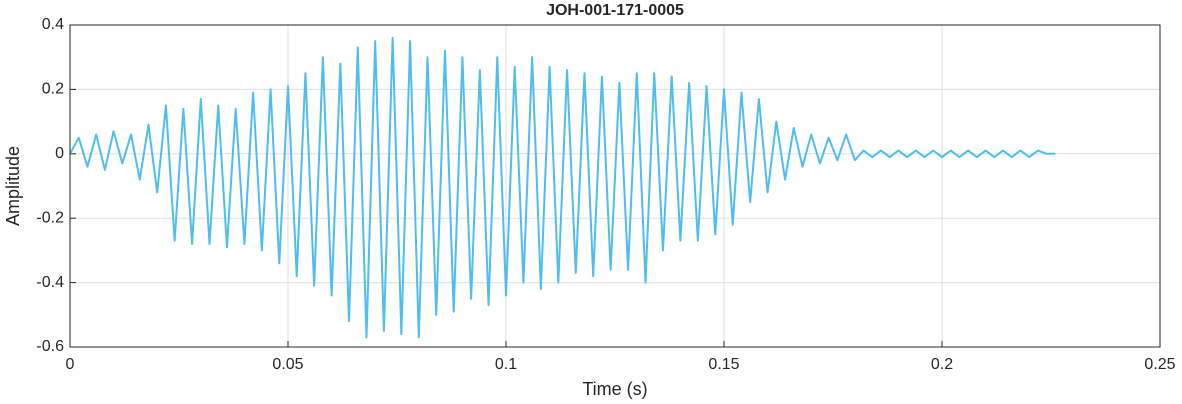  Describe the element at coordinates (59, 153) in the screenshot. I see `y-tick-label: 0` at that location.